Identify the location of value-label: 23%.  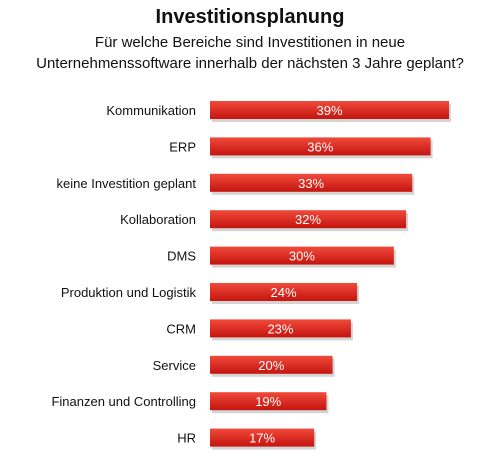
(280, 328).